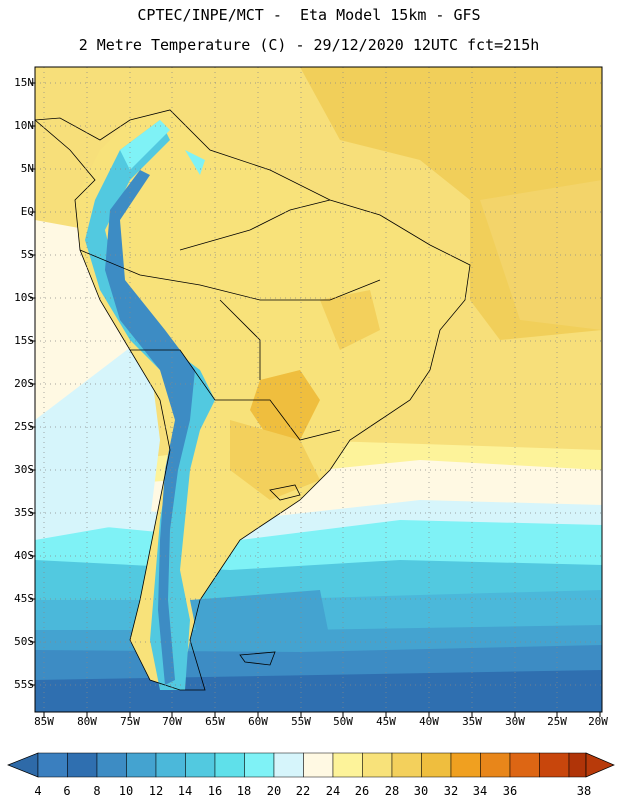  I want to click on colorbar, so click(311, 765).